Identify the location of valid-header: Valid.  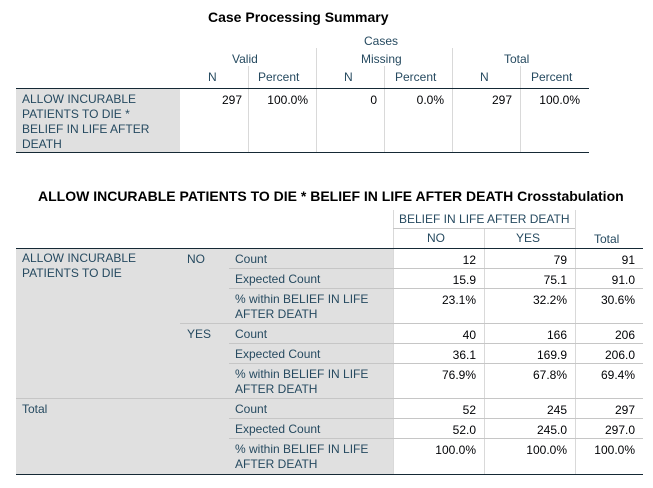
(245, 59).